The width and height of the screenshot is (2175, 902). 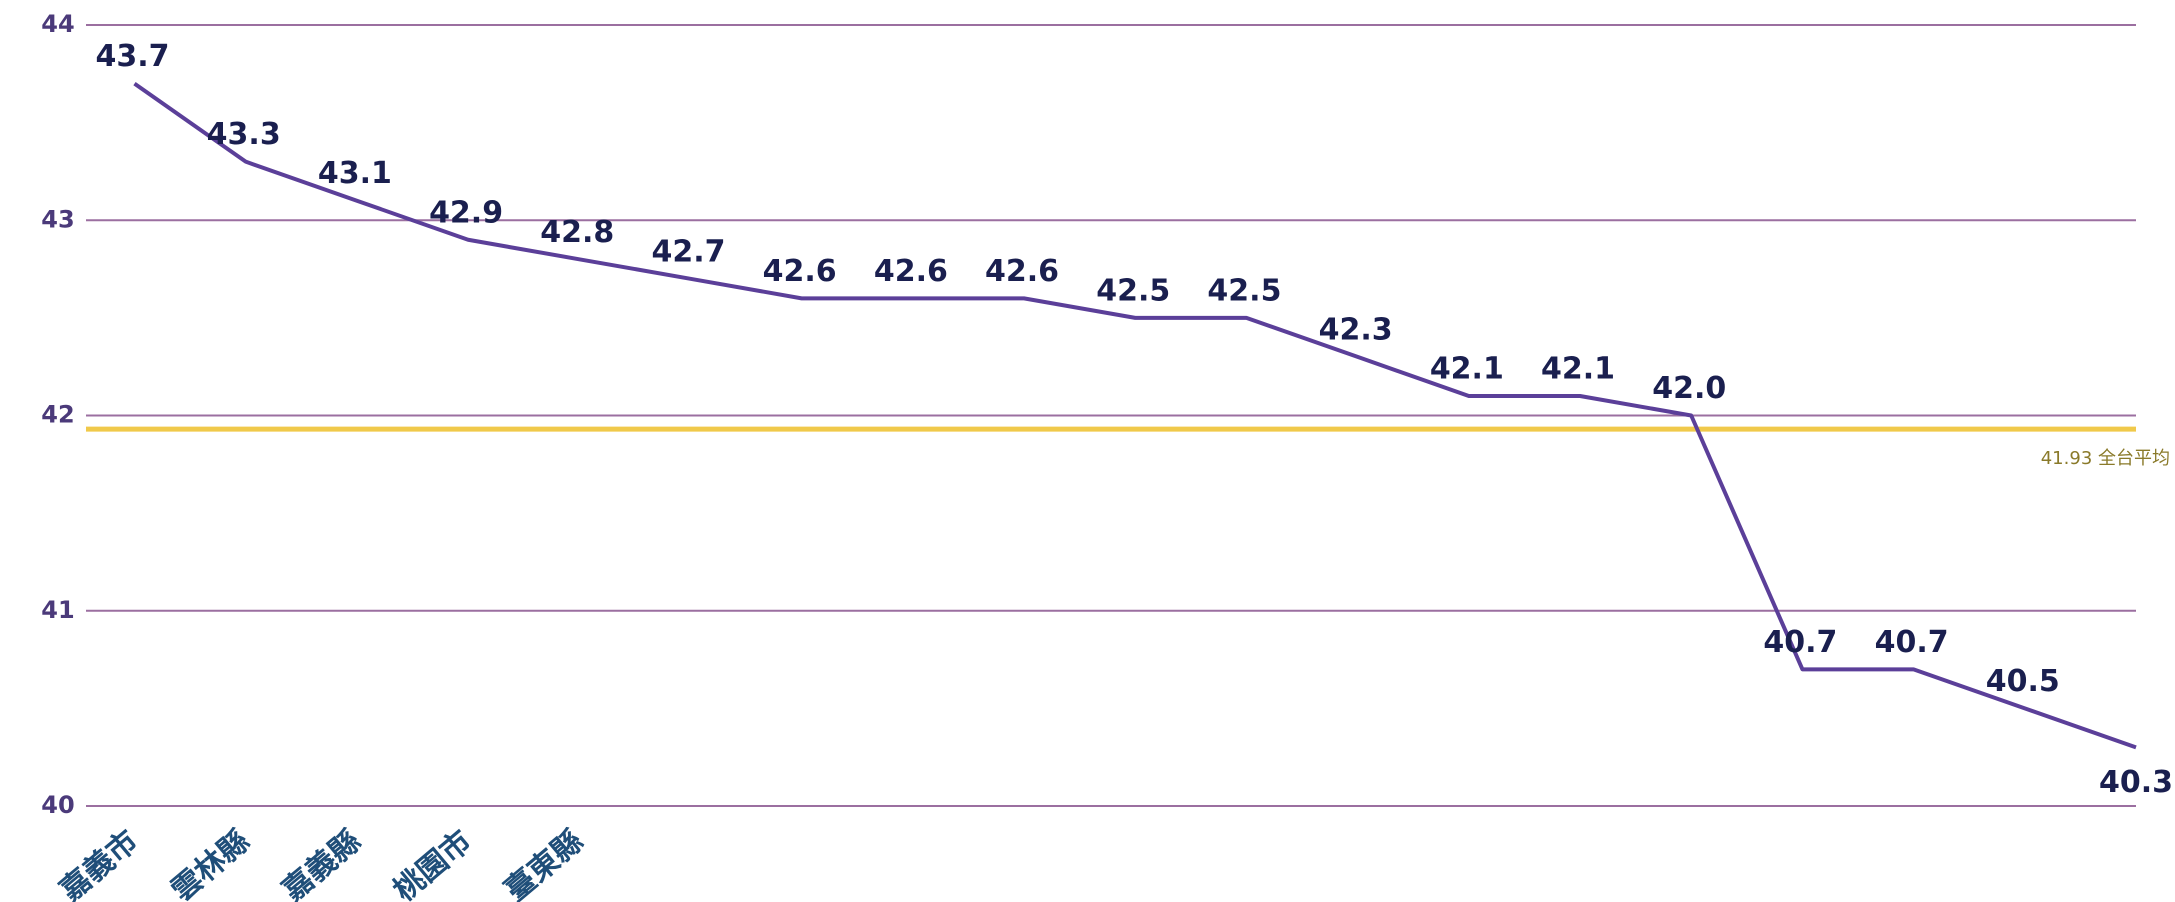 What do you see at coordinates (57, 415) in the screenshot?
I see `y-tick-label: 42` at bounding box center [57, 415].